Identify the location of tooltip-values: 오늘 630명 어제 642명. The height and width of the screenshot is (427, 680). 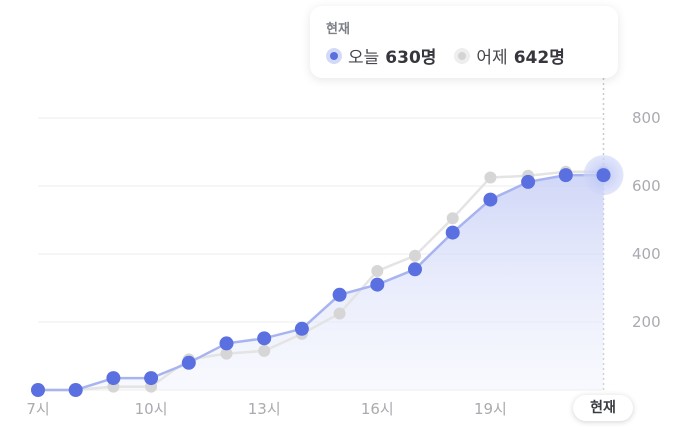
(464, 55).